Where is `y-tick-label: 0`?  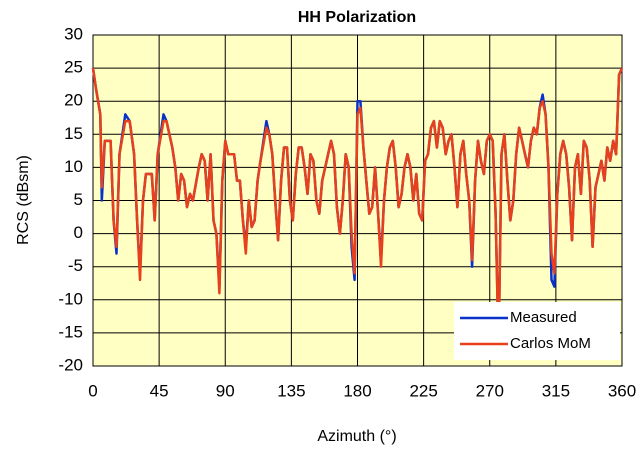
y-tick-label: 0 is located at coordinates (78, 232).